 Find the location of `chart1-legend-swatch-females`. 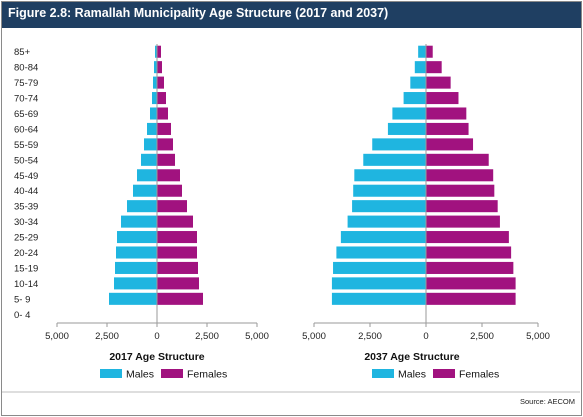

chart1-legend-swatch-females is located at coordinates (172, 373).